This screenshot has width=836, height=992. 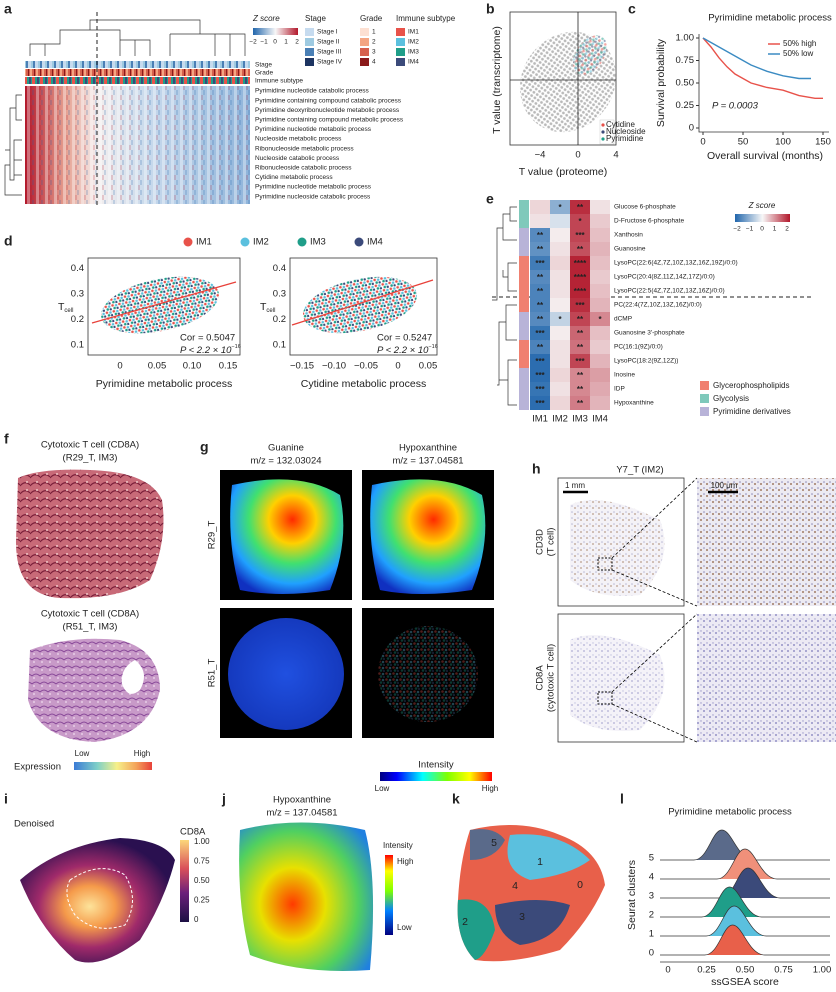 What do you see at coordinates (253, 42) in the screenshot?
I see `legend-tick: −2` at bounding box center [253, 42].